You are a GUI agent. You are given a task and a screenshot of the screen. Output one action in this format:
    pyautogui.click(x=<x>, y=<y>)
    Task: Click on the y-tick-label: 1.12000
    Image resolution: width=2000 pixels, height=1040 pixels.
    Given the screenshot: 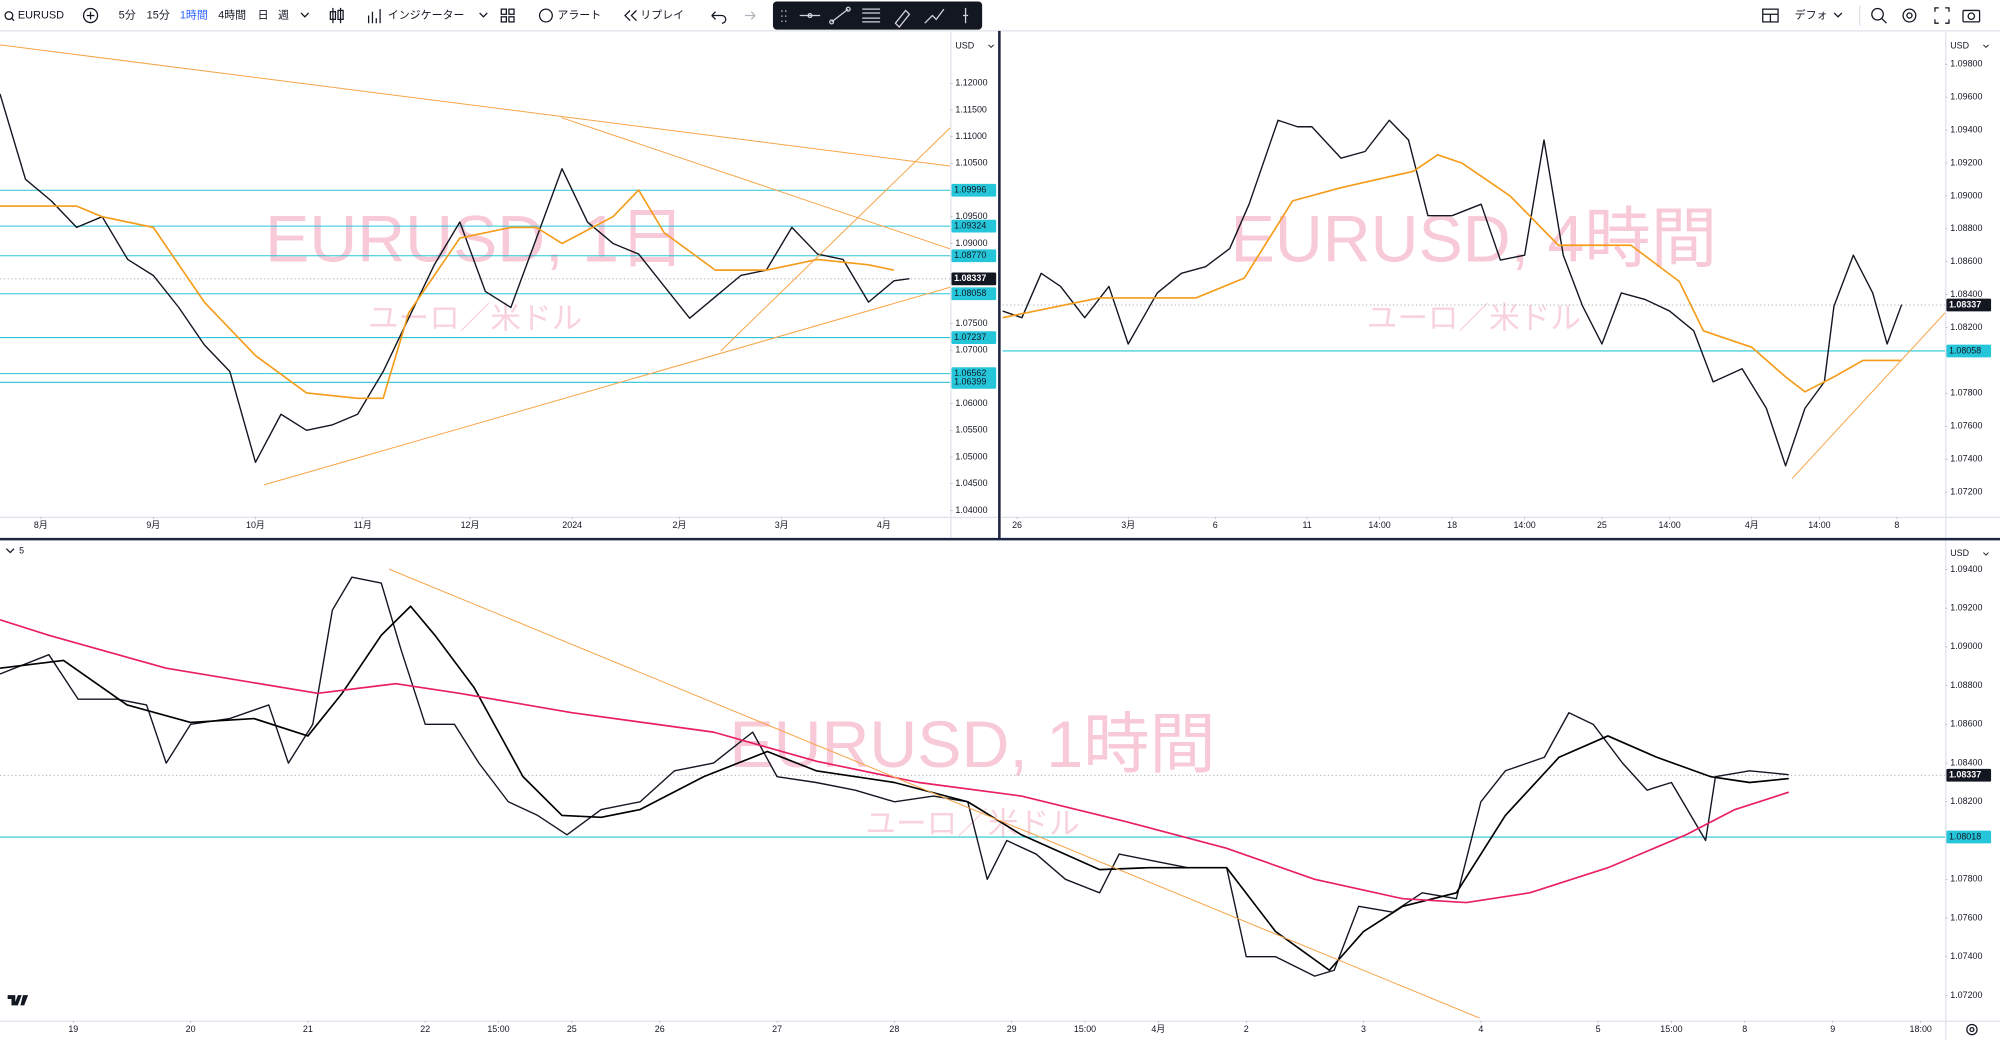 What is the action you would take?
    pyautogui.click(x=971, y=83)
    